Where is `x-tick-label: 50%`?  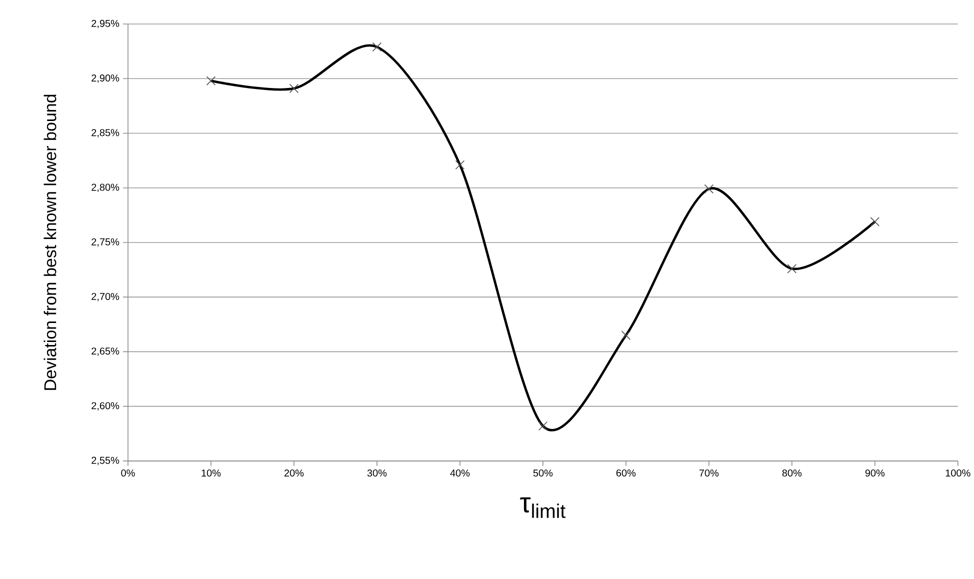 x-tick-label: 50% is located at coordinates (543, 473).